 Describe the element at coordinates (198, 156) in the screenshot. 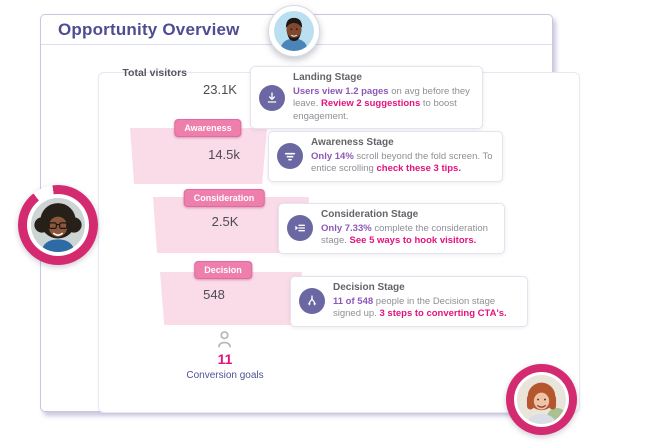

I see `funnel-band-awareness` at that location.